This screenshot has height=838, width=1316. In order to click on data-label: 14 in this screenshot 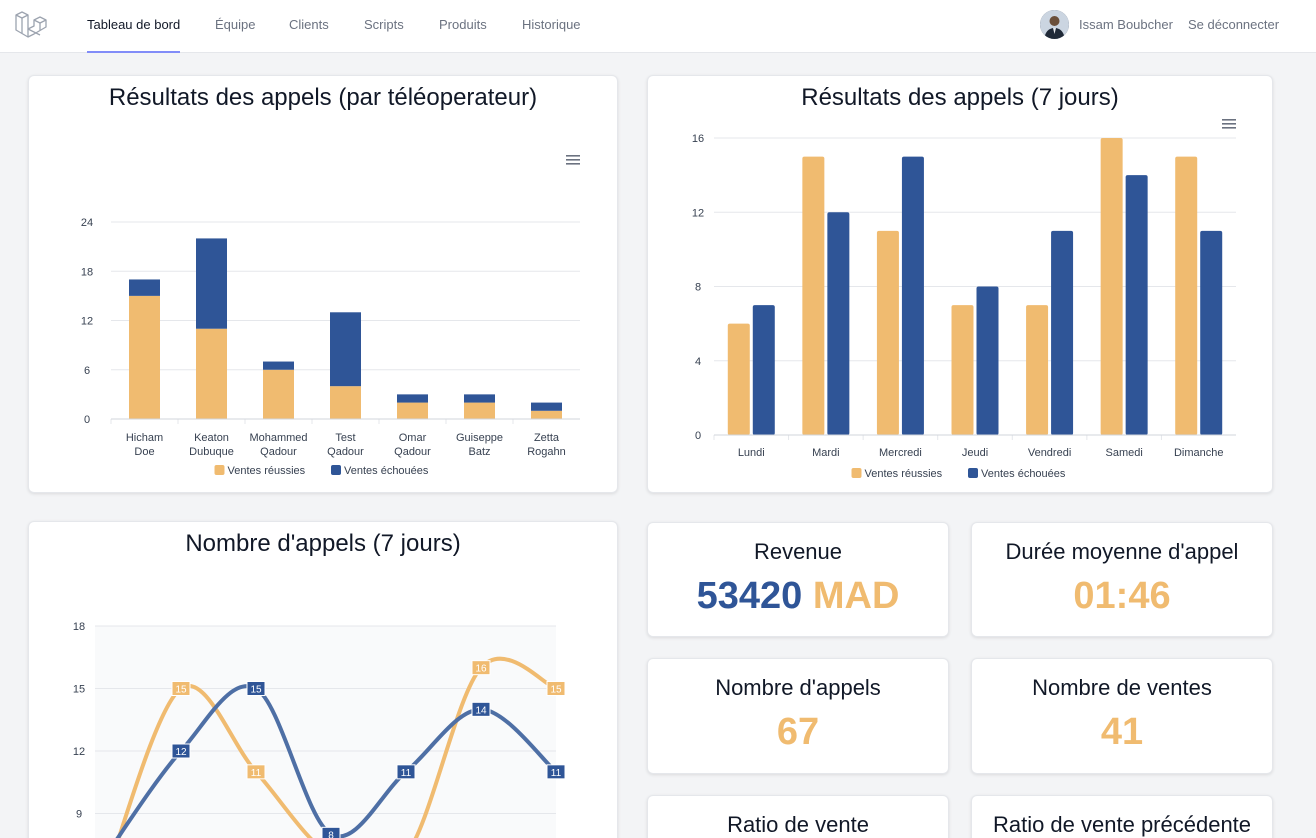, I will do `click(481, 710)`.